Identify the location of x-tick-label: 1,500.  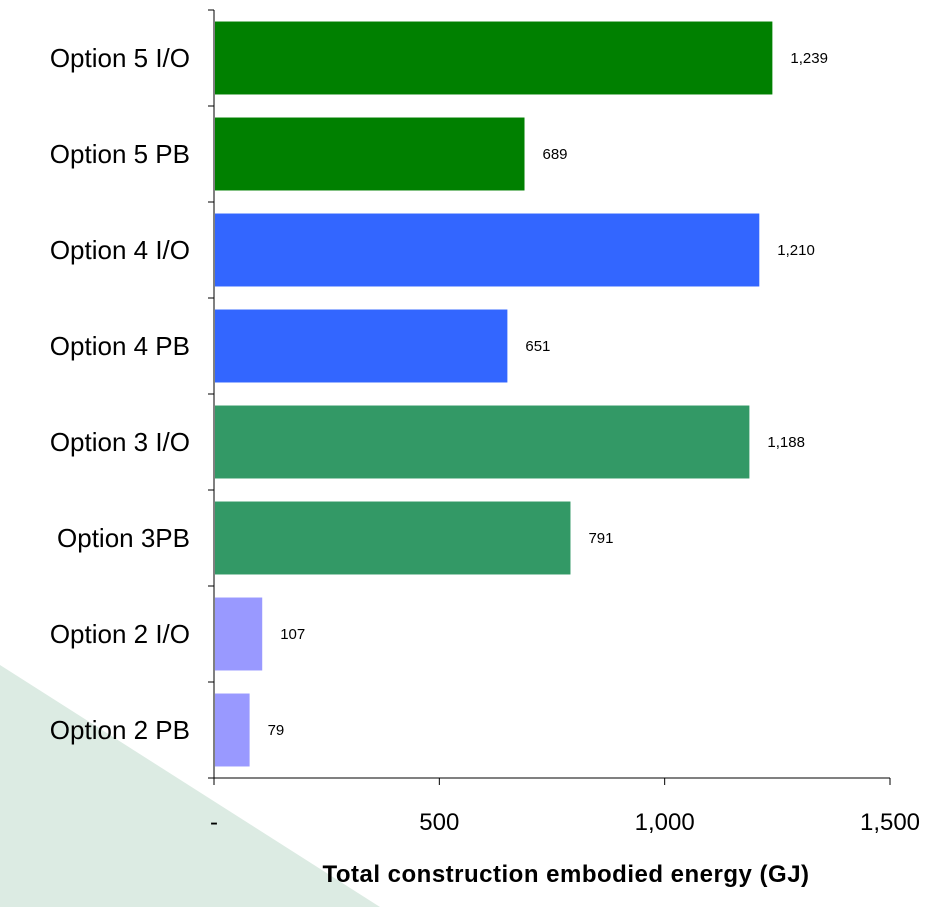
(890, 822).